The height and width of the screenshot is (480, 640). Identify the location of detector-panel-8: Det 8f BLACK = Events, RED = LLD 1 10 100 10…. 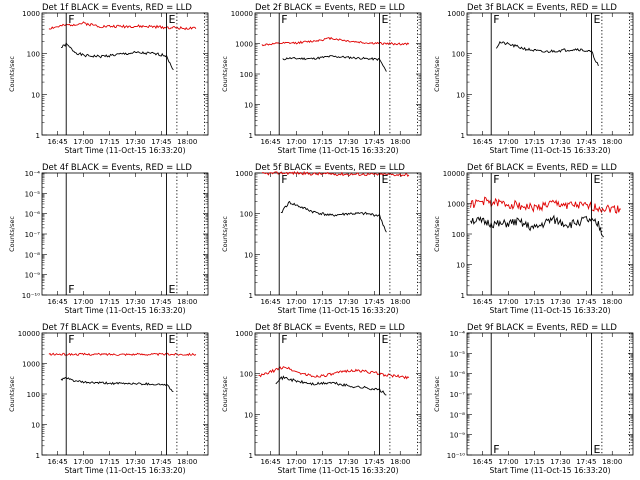
(321, 399).